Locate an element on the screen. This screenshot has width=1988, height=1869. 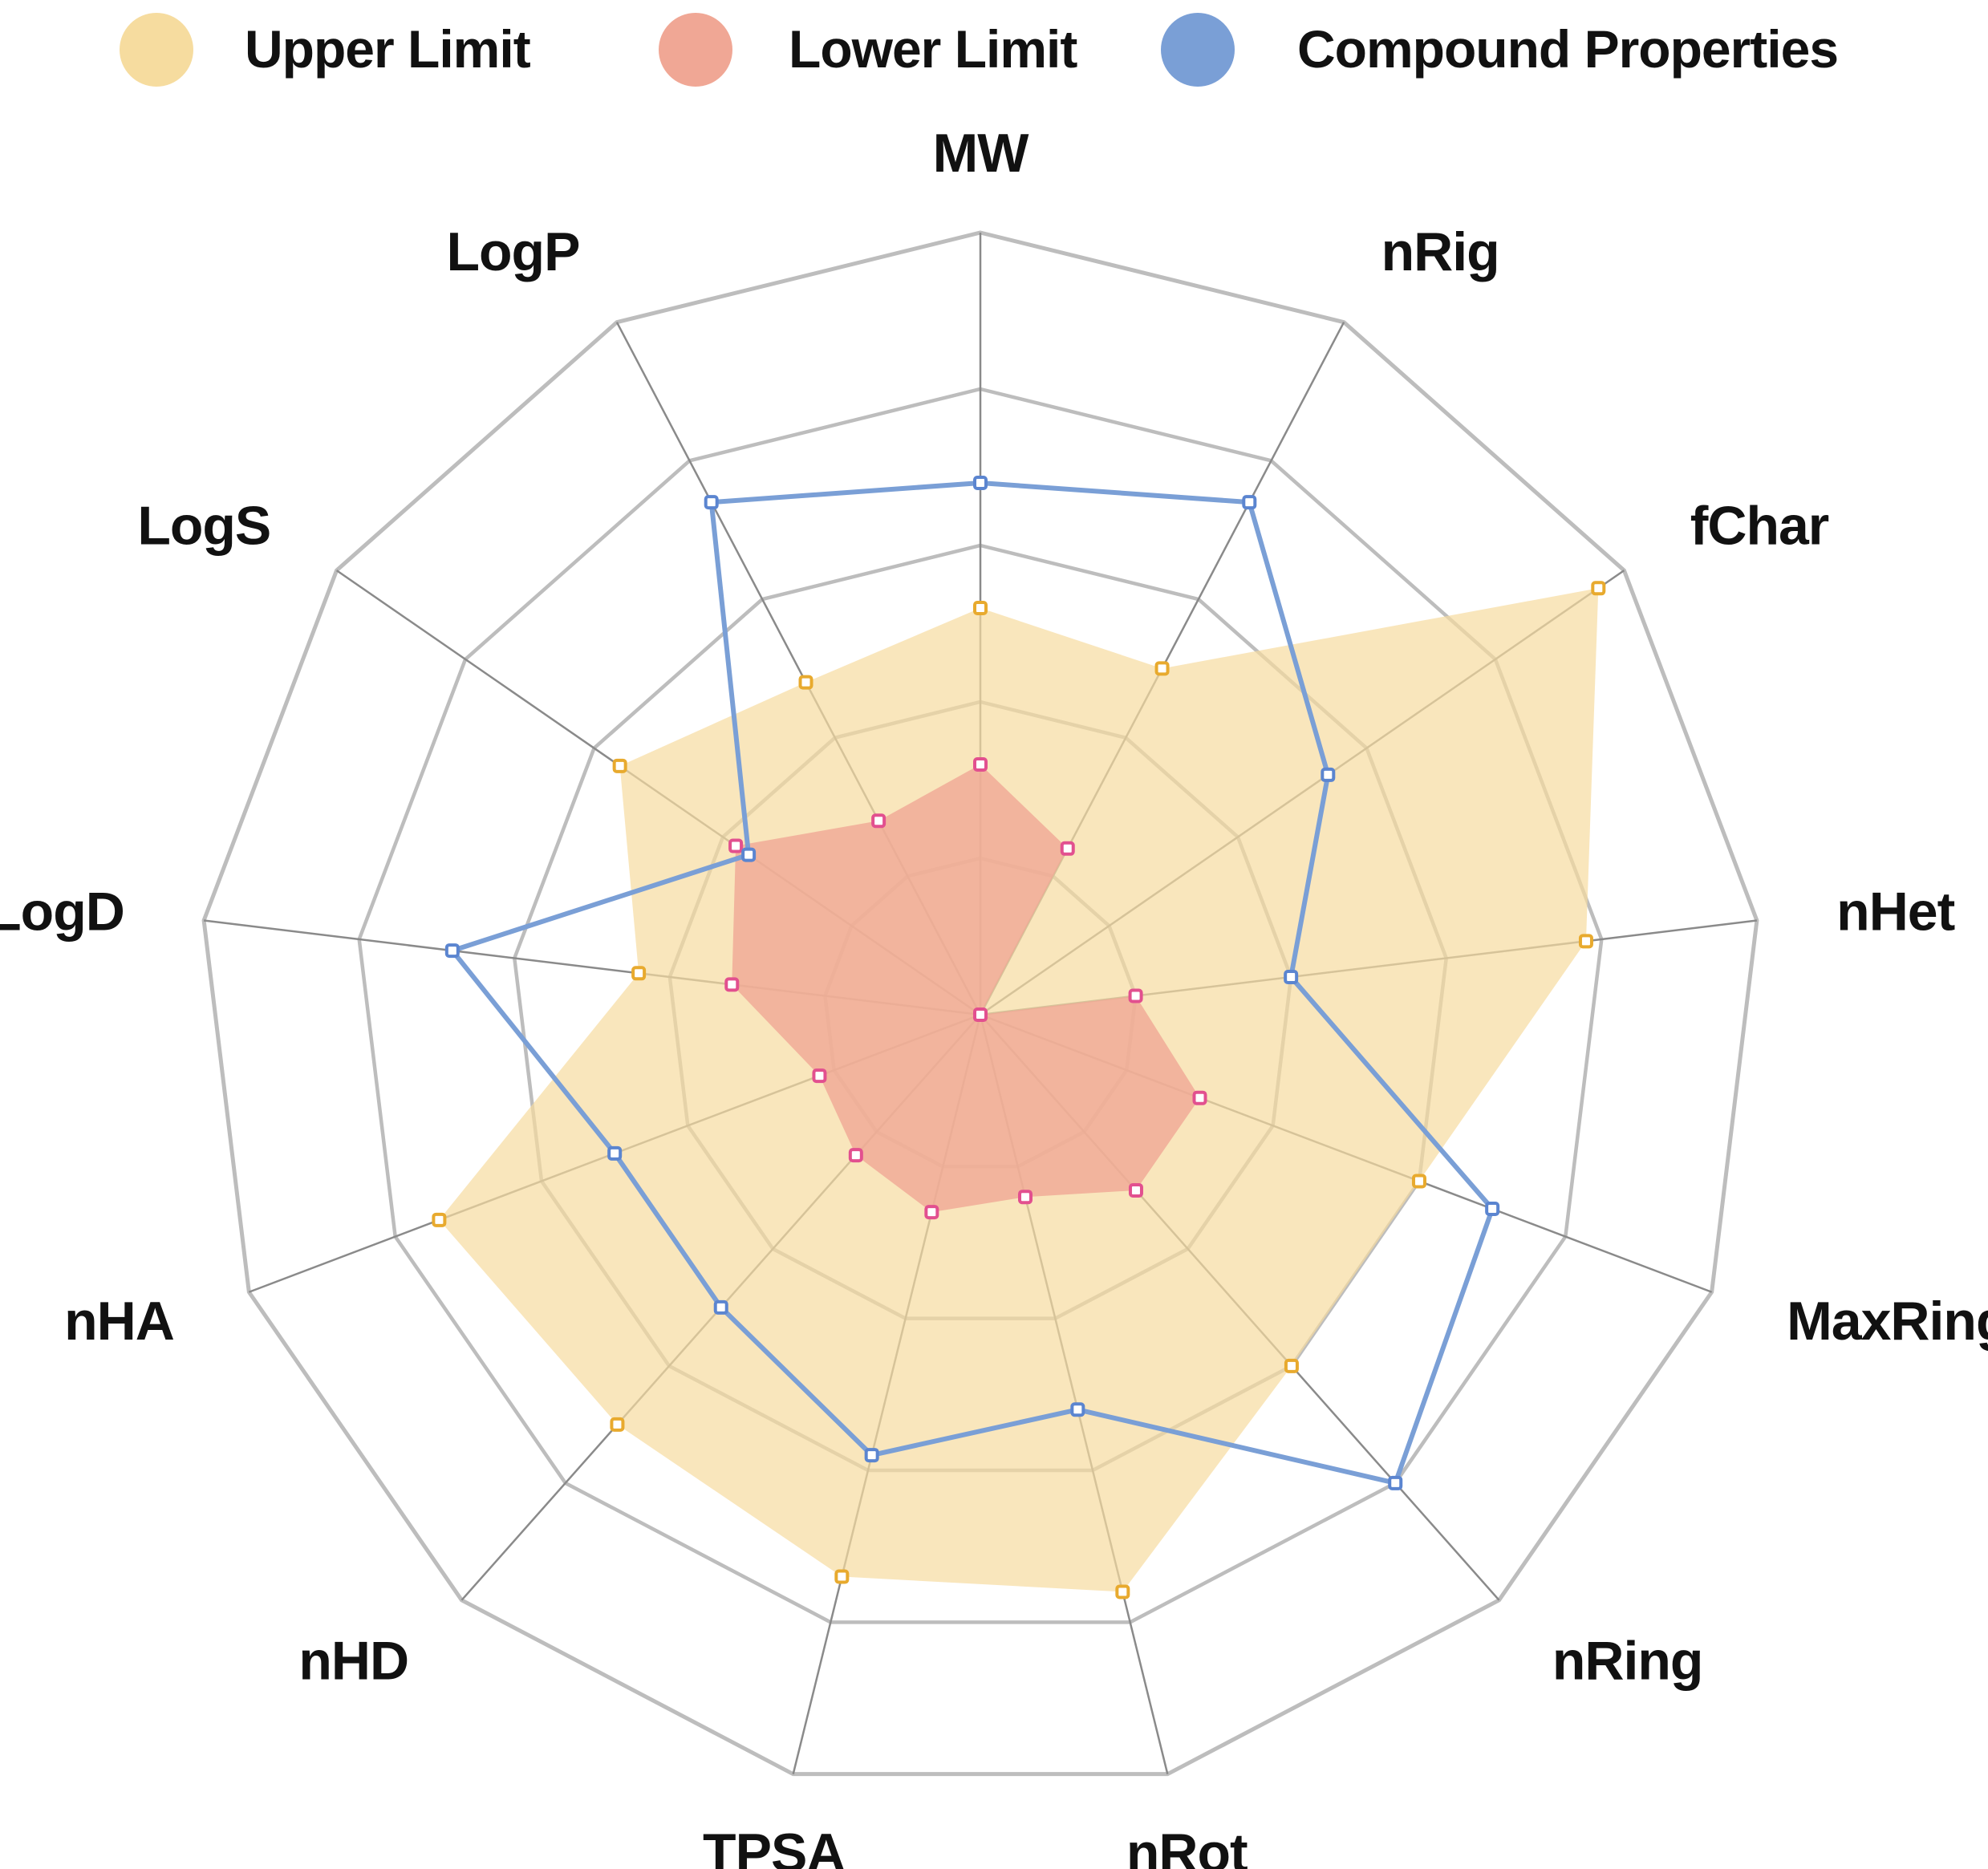
axis-label-nrig: nRig is located at coordinates (1440, 251).